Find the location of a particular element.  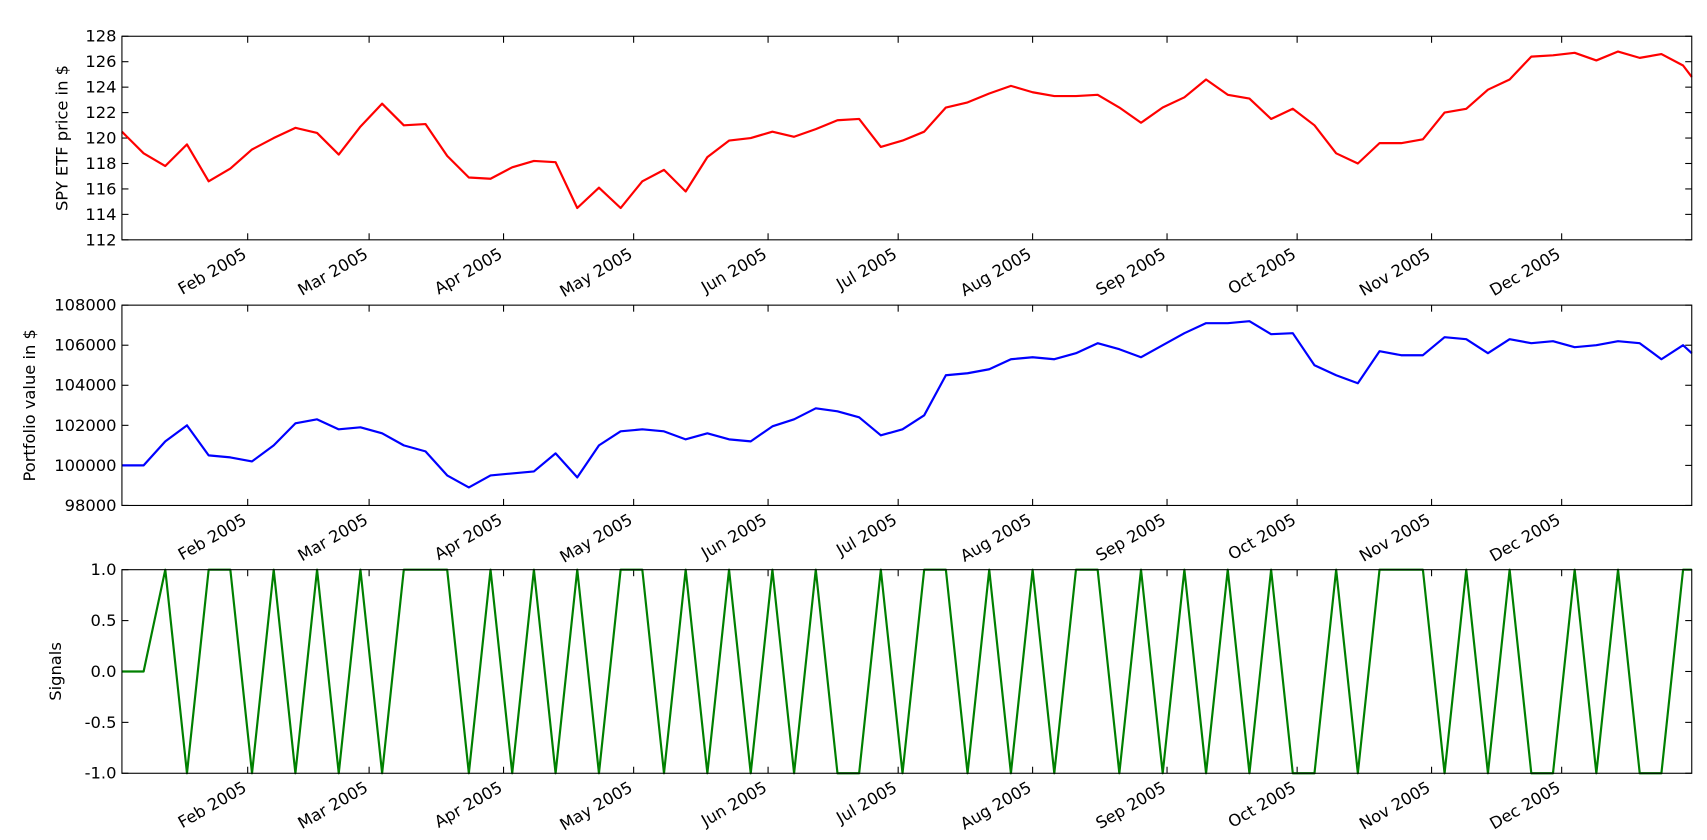

y-tick-label: 112 is located at coordinates (100, 239).